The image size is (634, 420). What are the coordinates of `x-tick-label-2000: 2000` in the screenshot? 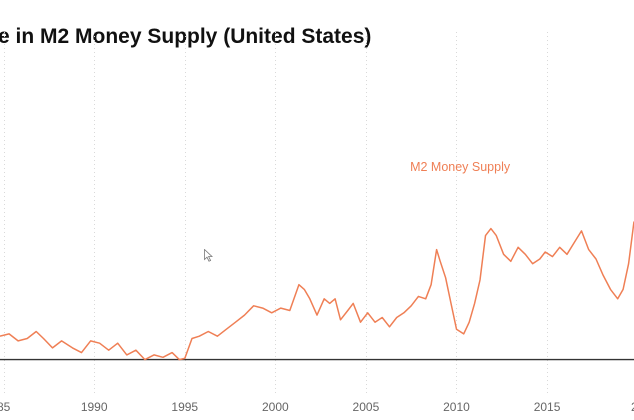 It's located at (275, 407).